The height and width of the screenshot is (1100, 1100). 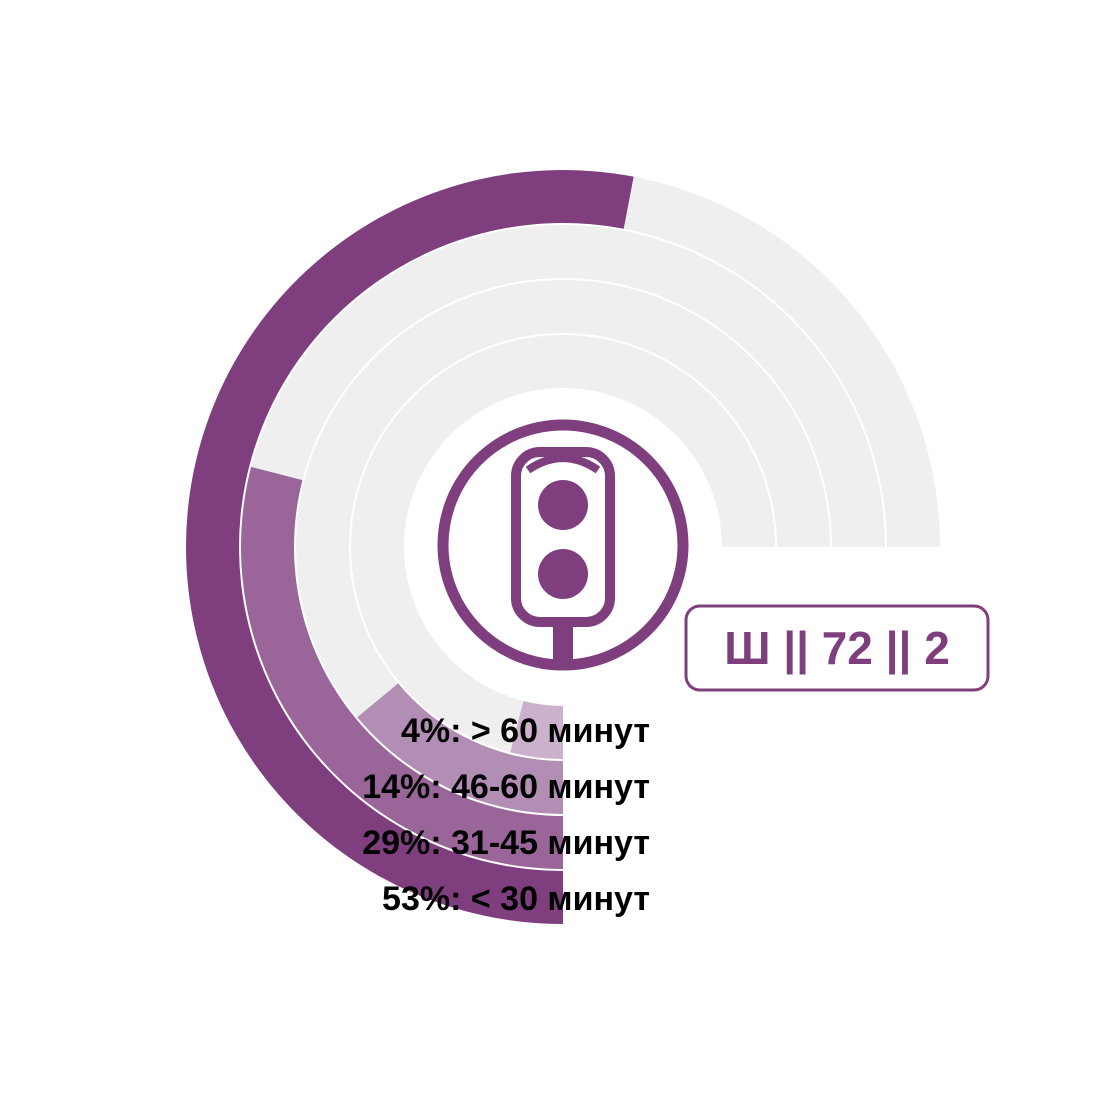 I want to click on label-series-3: 4%: > 60 минут, so click(x=525, y=731).